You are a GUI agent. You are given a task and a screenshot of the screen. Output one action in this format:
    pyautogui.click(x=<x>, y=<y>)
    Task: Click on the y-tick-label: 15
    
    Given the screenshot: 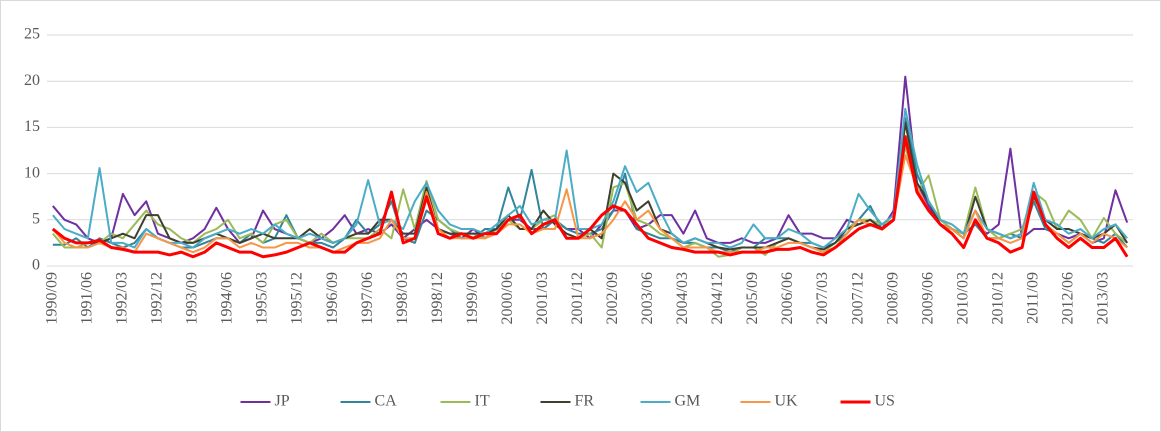 What is the action you would take?
    pyautogui.click(x=32, y=126)
    